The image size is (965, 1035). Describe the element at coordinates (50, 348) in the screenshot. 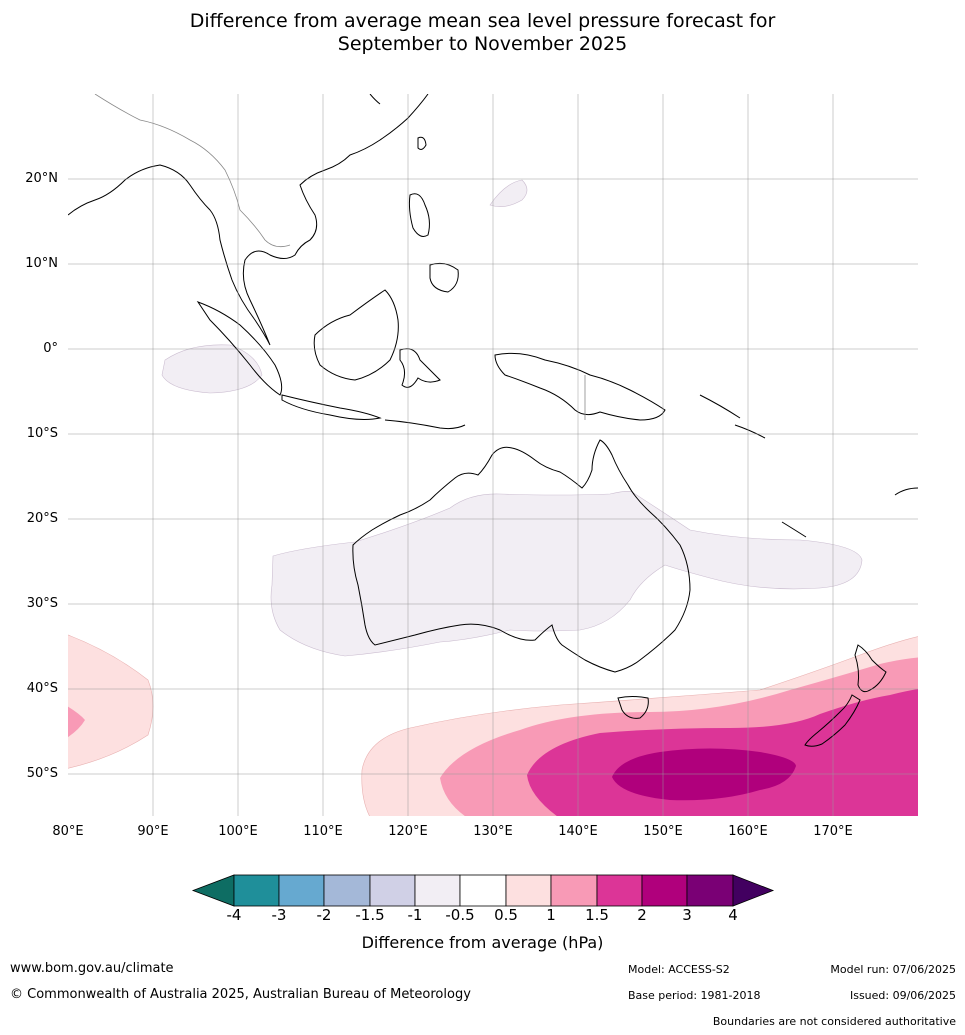

I see `lat-label-0: 0°` at that location.